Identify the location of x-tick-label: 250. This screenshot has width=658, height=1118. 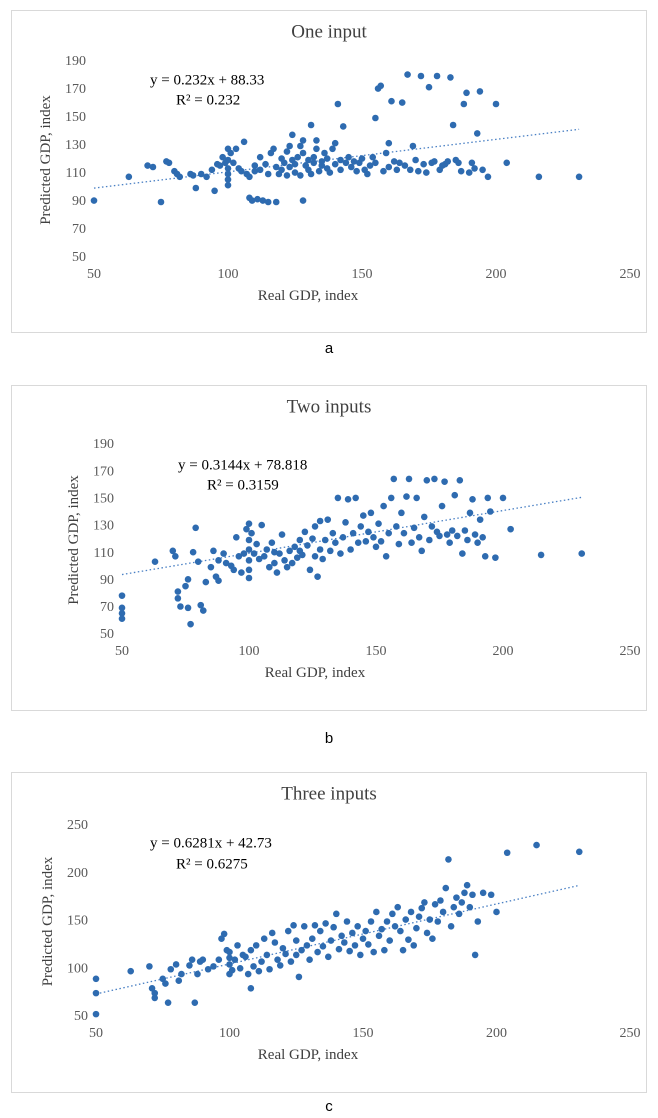
(630, 1033).